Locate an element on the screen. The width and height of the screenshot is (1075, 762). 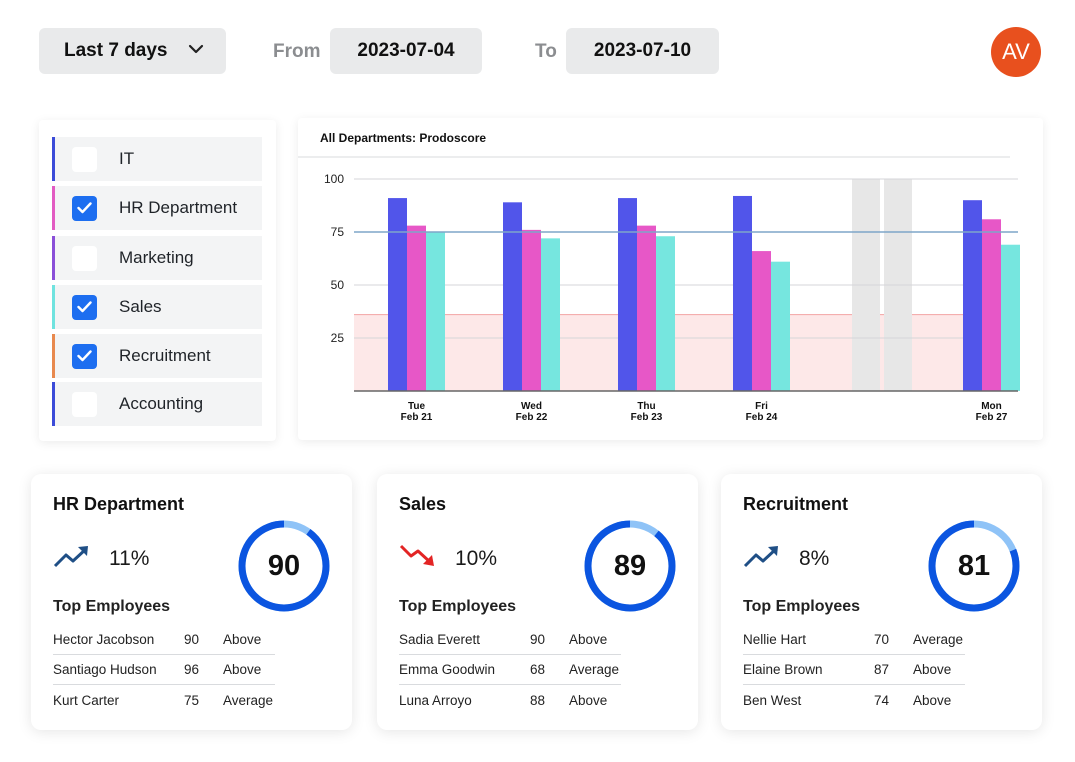
card-title: Recruitment is located at coordinates (796, 504).